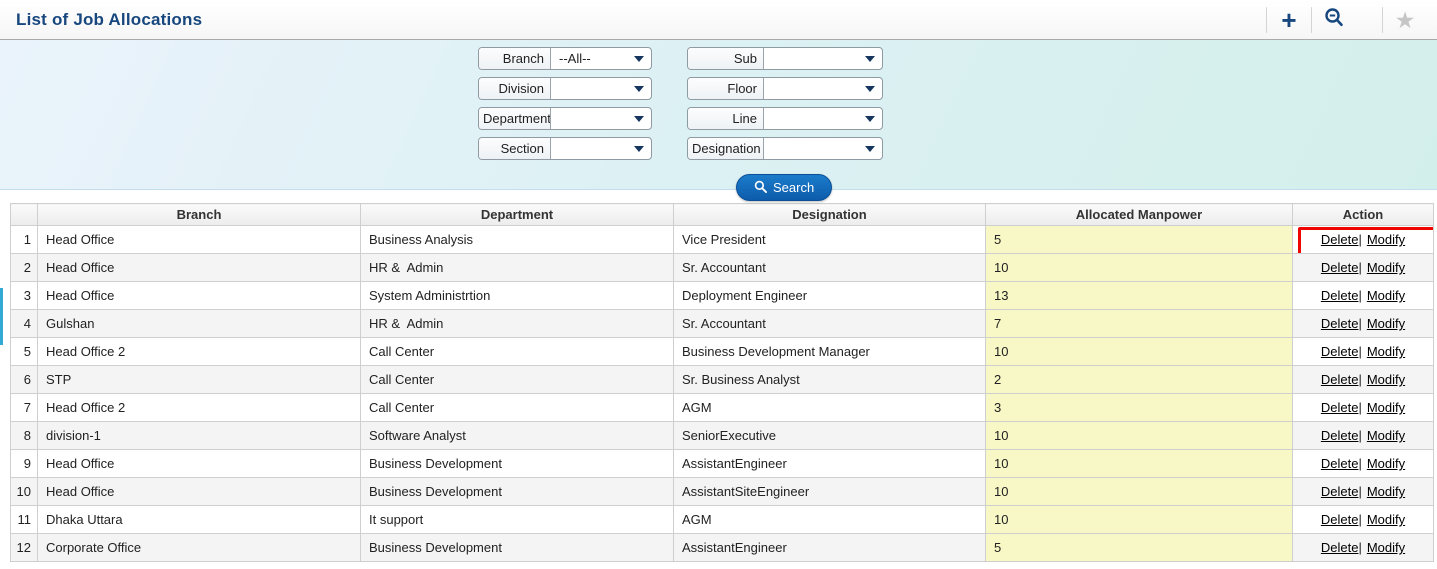 Image resolution: width=1437 pixels, height=569 pixels. What do you see at coordinates (24, 407) in the screenshot?
I see `row-number-cell: 7` at bounding box center [24, 407].